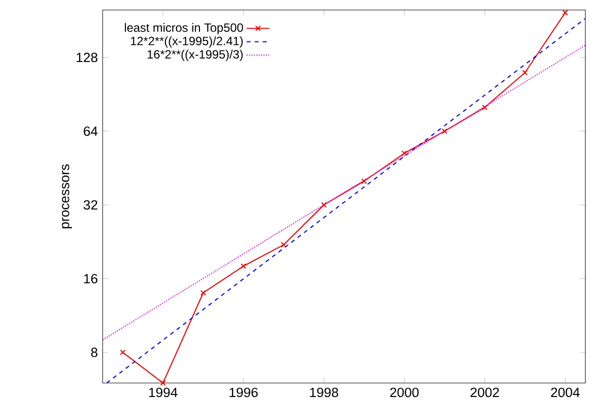 The height and width of the screenshot is (415, 593). I want to click on legend-label: 16*2**((x-1995)/3), so click(195, 55).